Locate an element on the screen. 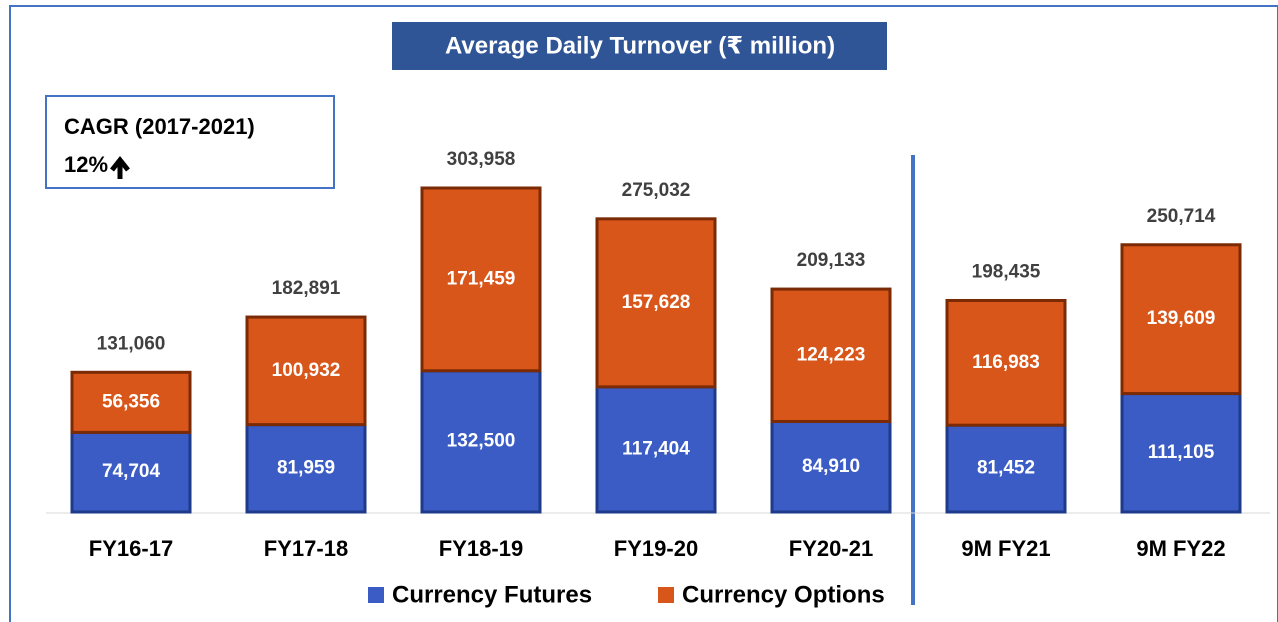  segment-label: 56,356 is located at coordinates (131, 401).